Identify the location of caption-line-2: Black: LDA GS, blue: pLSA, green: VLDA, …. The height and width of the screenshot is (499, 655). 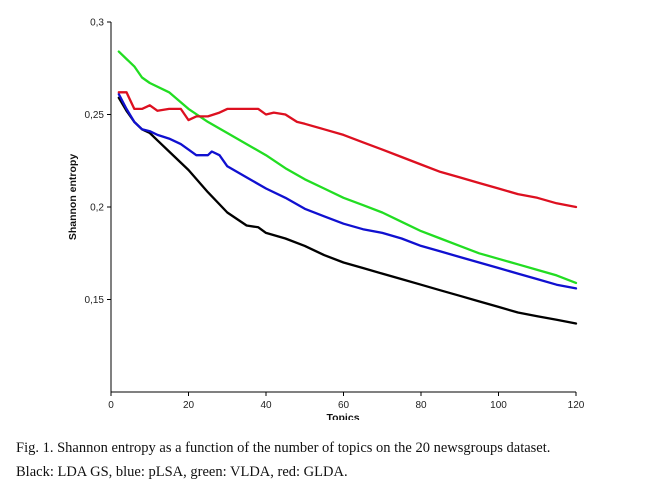
(182, 472).